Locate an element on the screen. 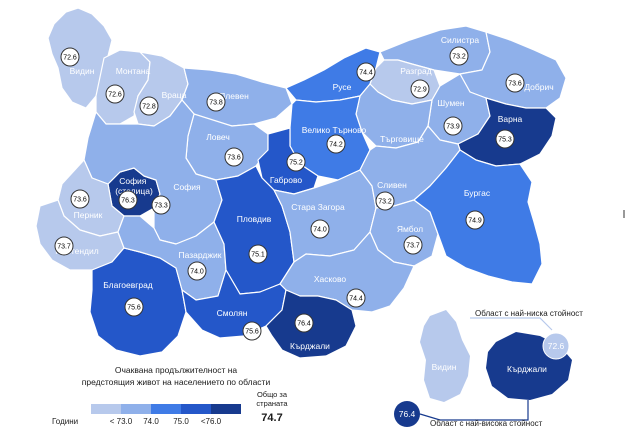  inset-highest-leader is located at coordinates (474, 410).